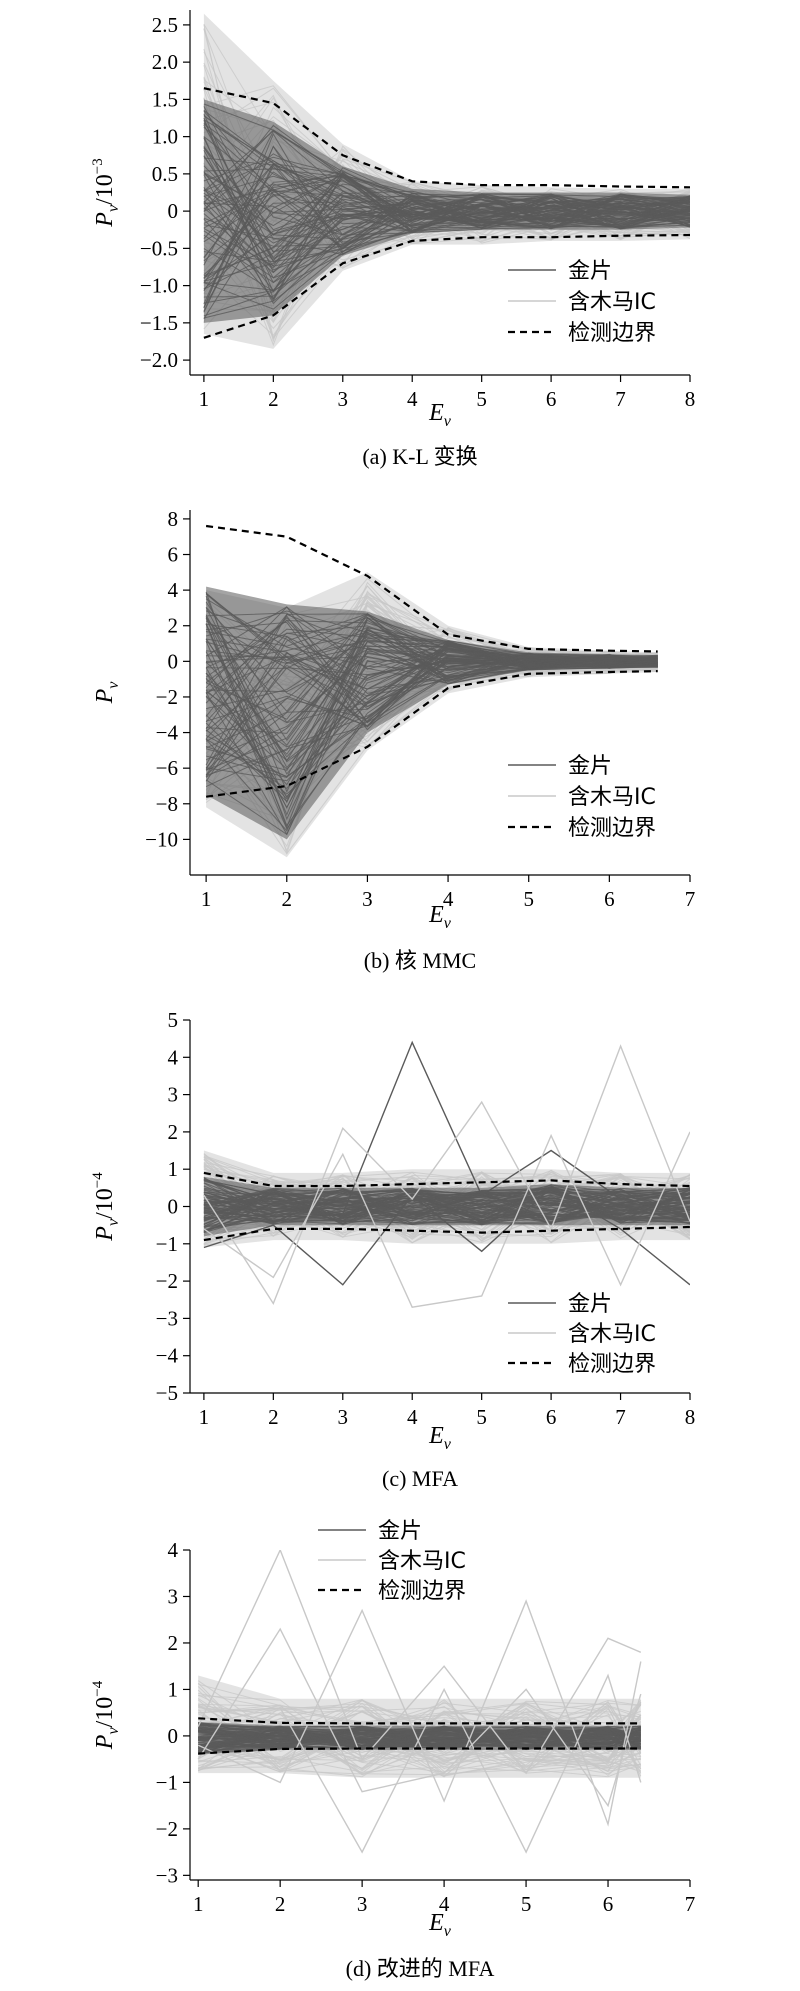 The image size is (800, 1991). I want to click on y-axis-label: Pv, so click(107, 693).